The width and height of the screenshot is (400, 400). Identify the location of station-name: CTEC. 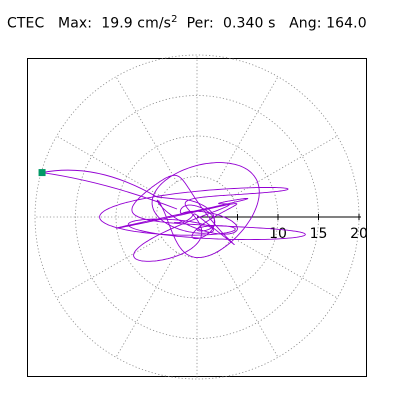
(26, 23).